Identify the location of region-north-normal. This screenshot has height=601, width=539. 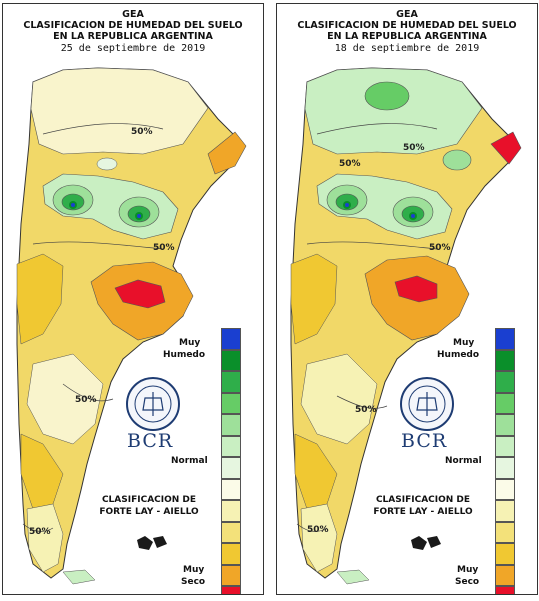
(119, 111).